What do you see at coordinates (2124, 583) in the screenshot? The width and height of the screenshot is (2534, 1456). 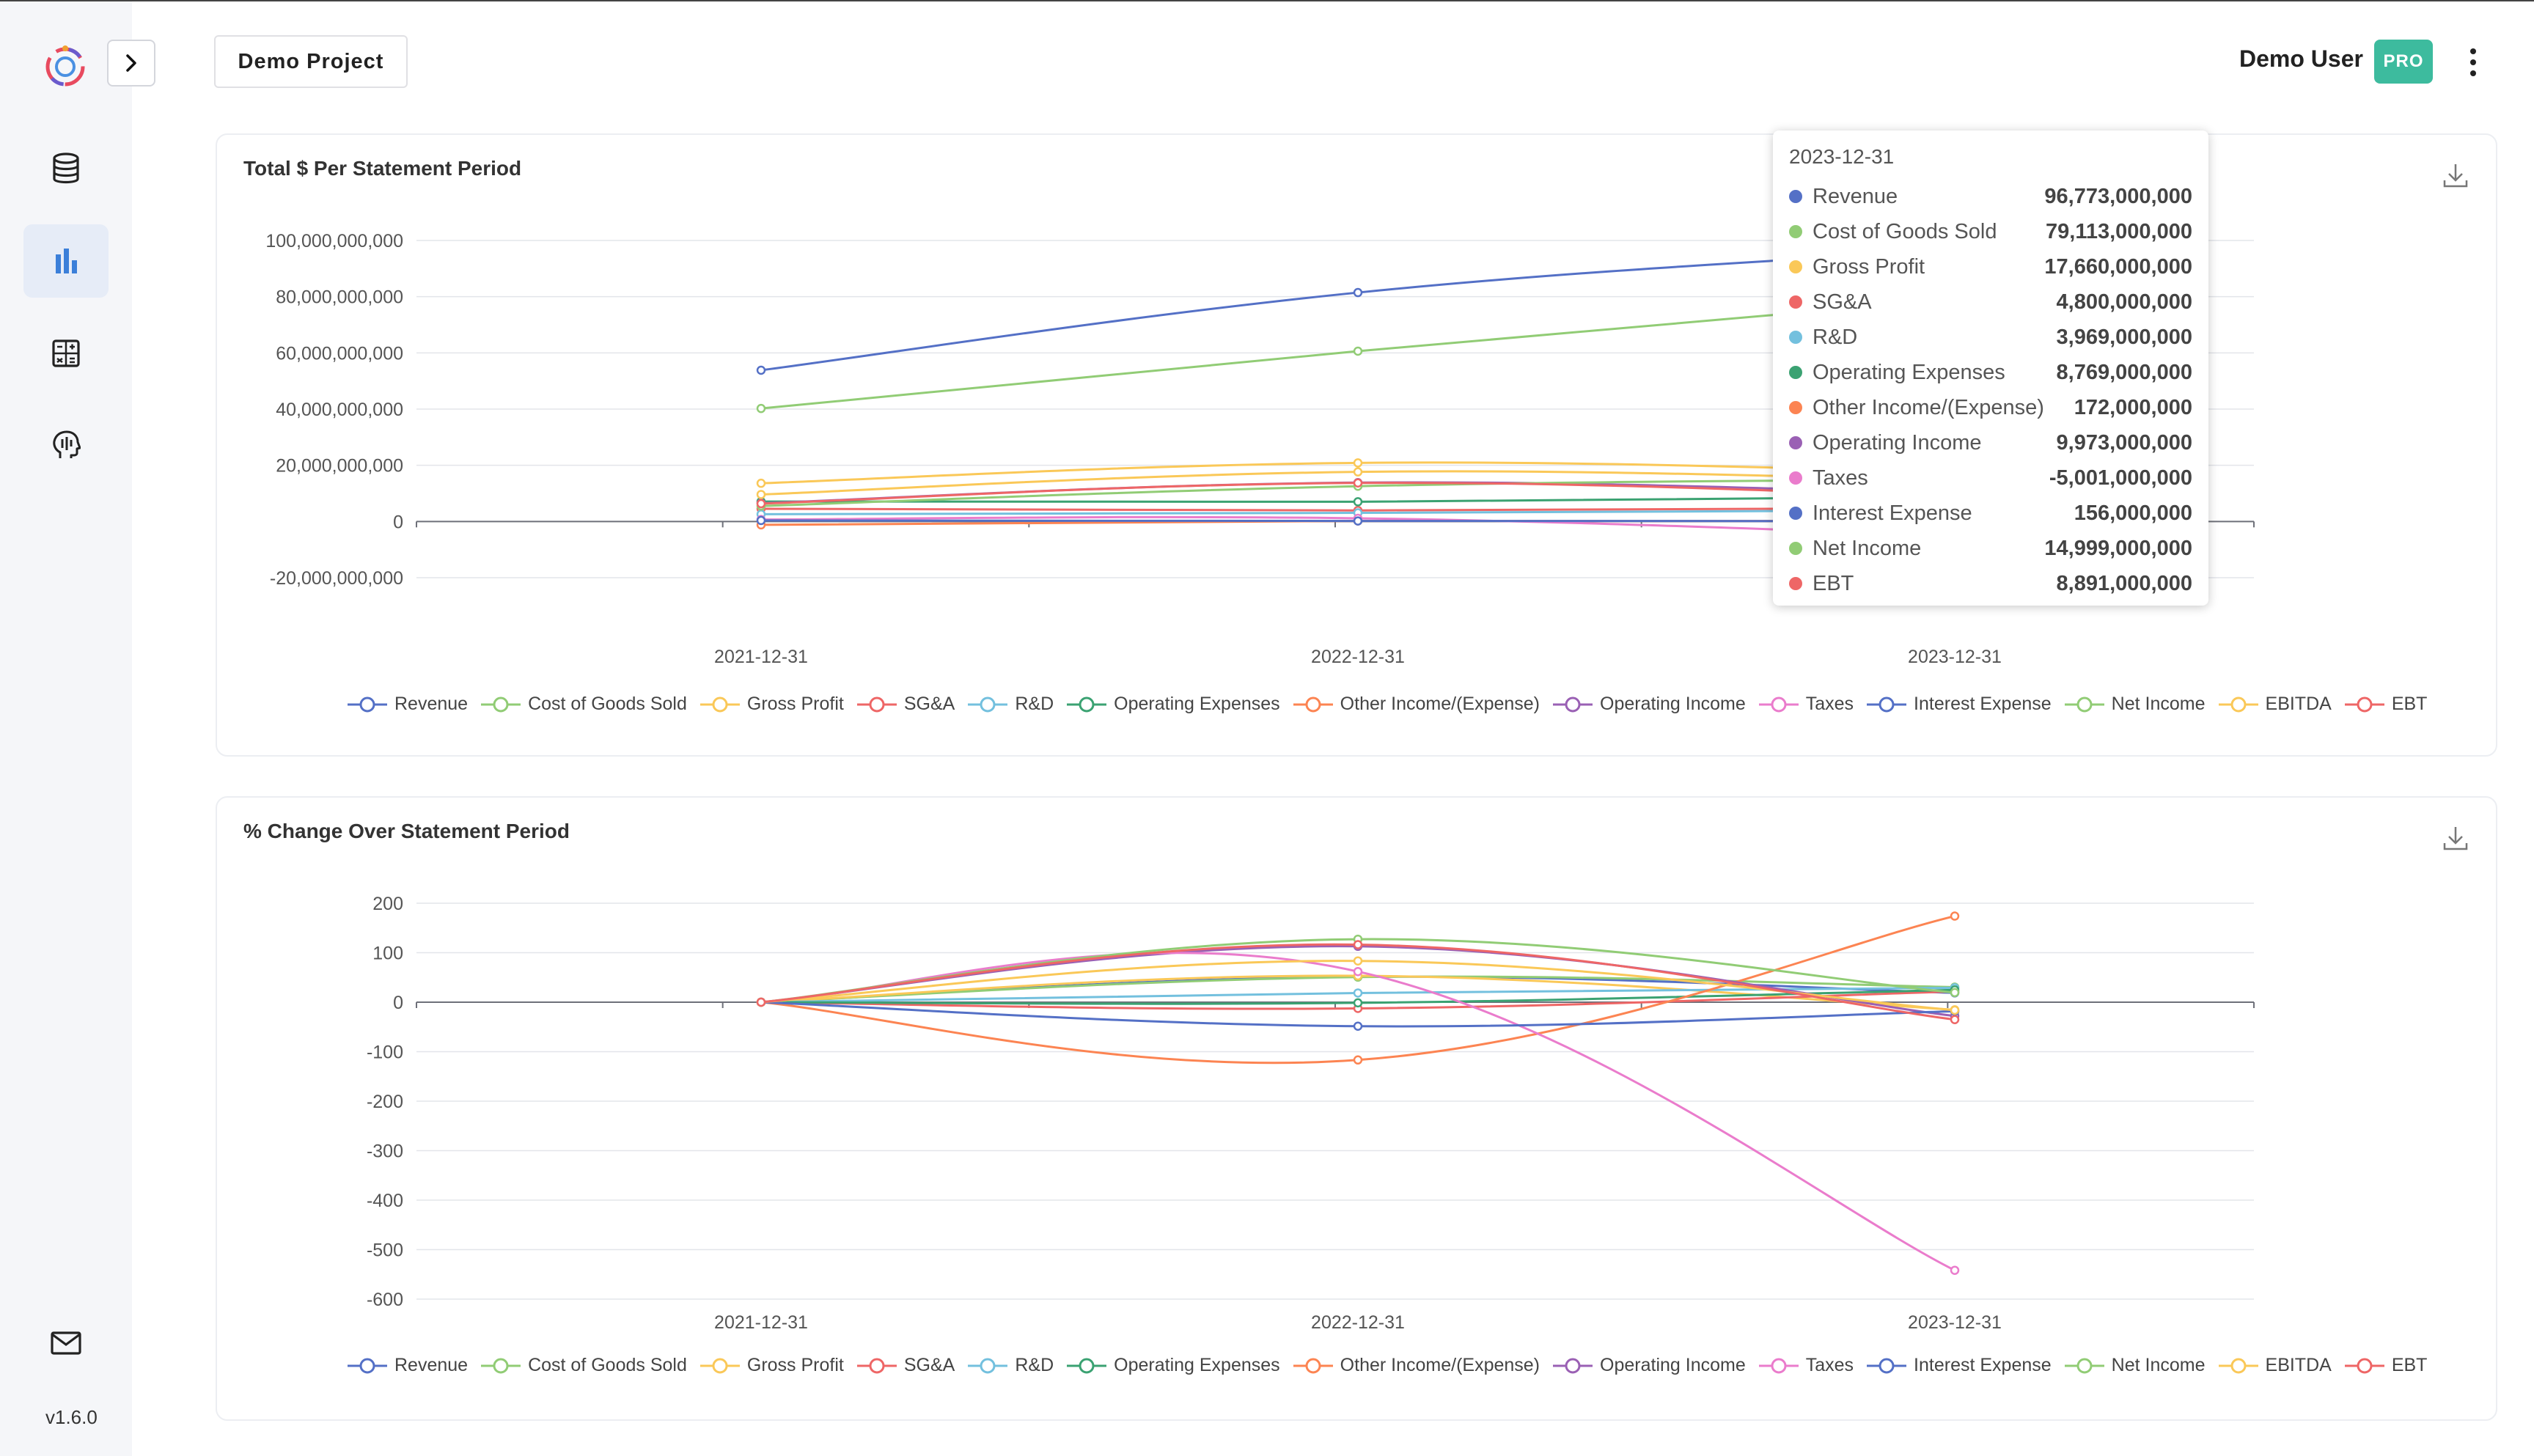 I see `tooltip-value: 8,891,000,000` at bounding box center [2124, 583].